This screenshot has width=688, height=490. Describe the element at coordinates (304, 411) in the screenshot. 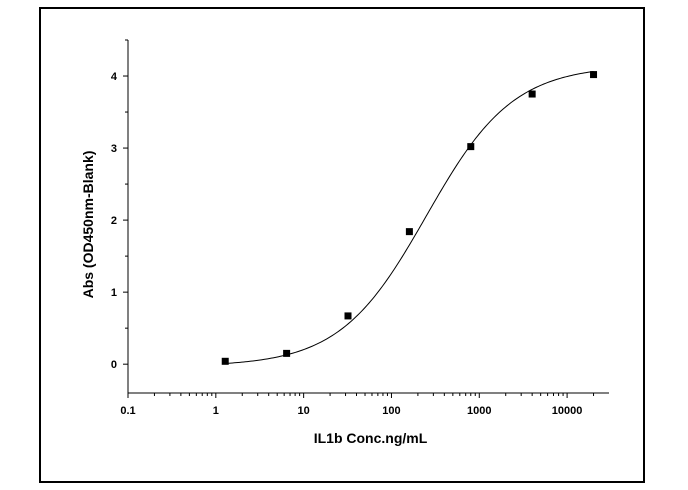

I see `x-tick-label: 10` at that location.